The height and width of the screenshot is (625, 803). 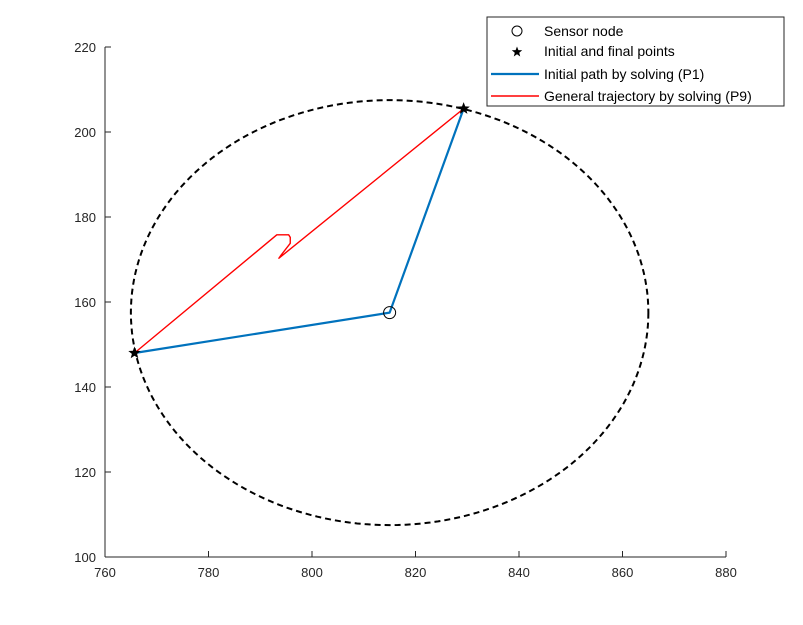 I want to click on legend-box, so click(x=635, y=61).